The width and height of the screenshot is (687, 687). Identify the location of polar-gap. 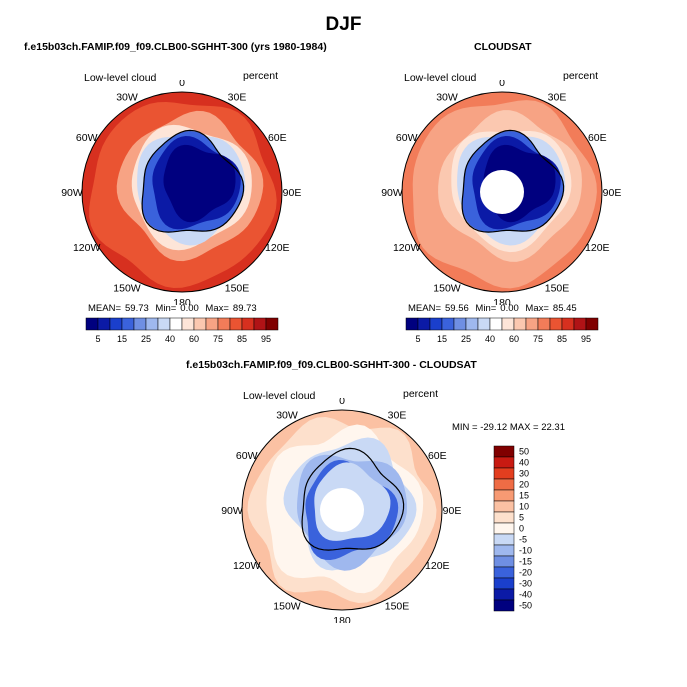
(502, 192).